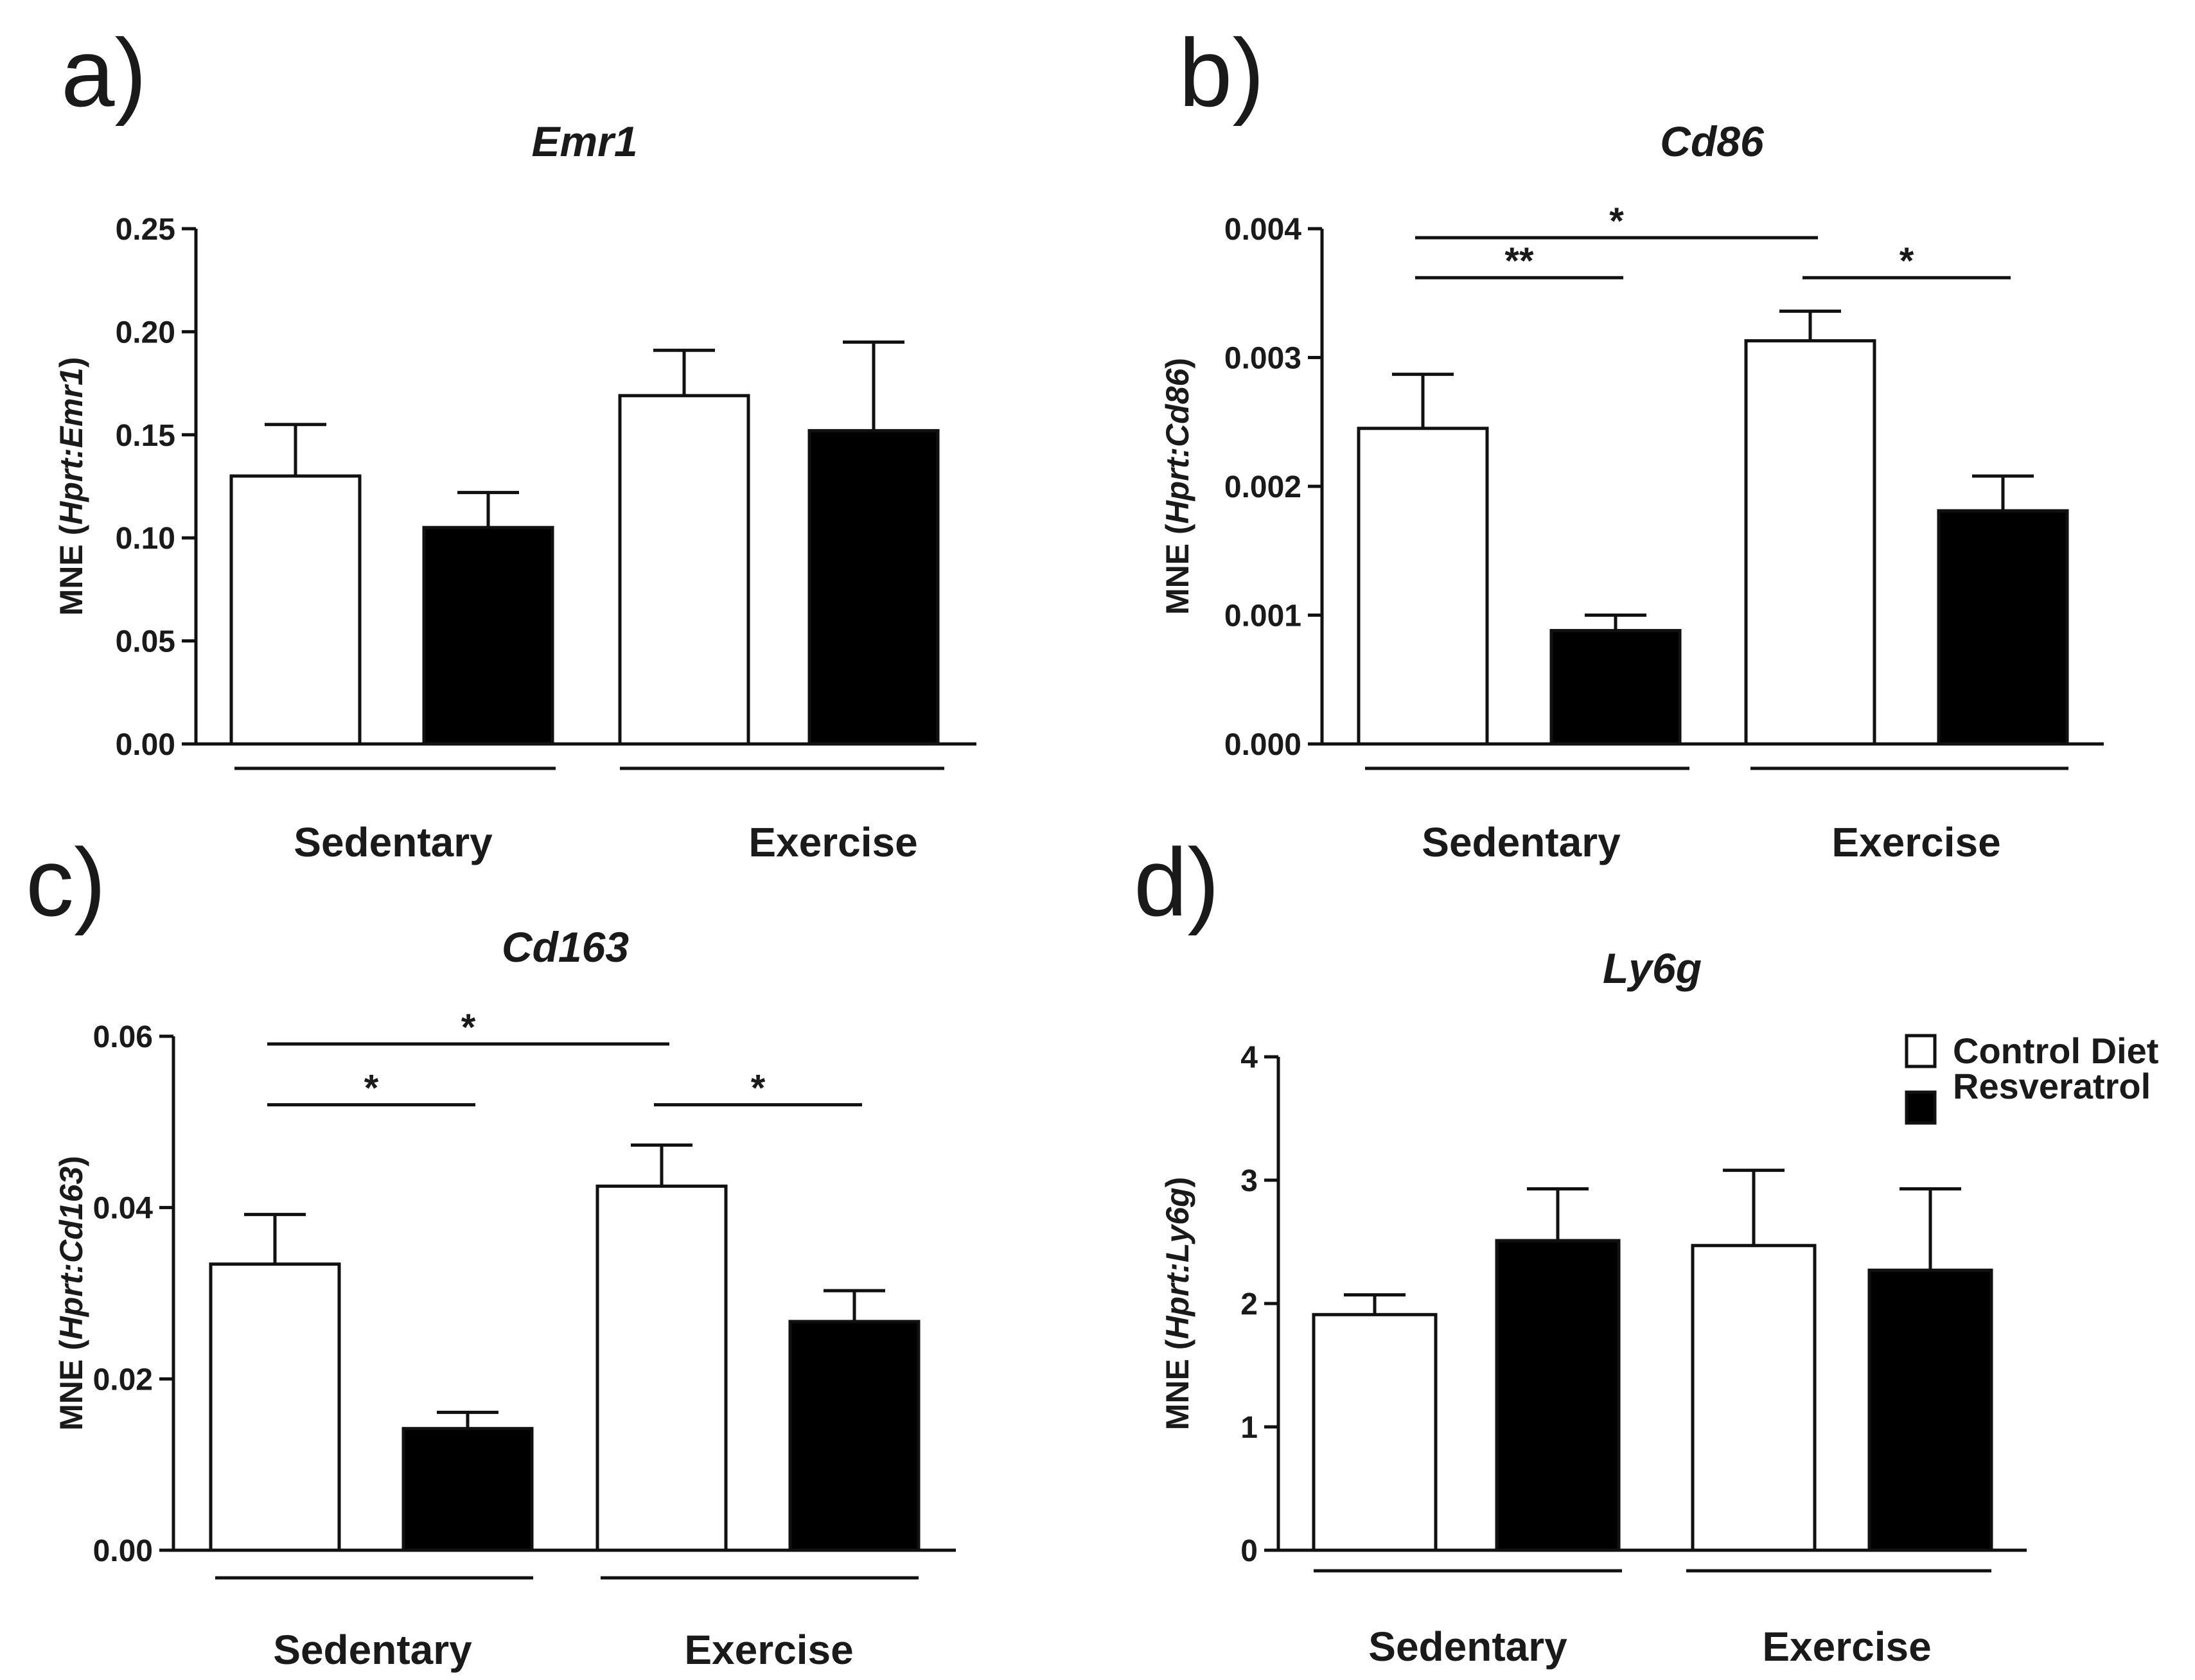 The width and height of the screenshot is (2195, 1680). What do you see at coordinates (1754, 1398) in the screenshot?
I see `panel-d-bar-exercise-control-diet` at bounding box center [1754, 1398].